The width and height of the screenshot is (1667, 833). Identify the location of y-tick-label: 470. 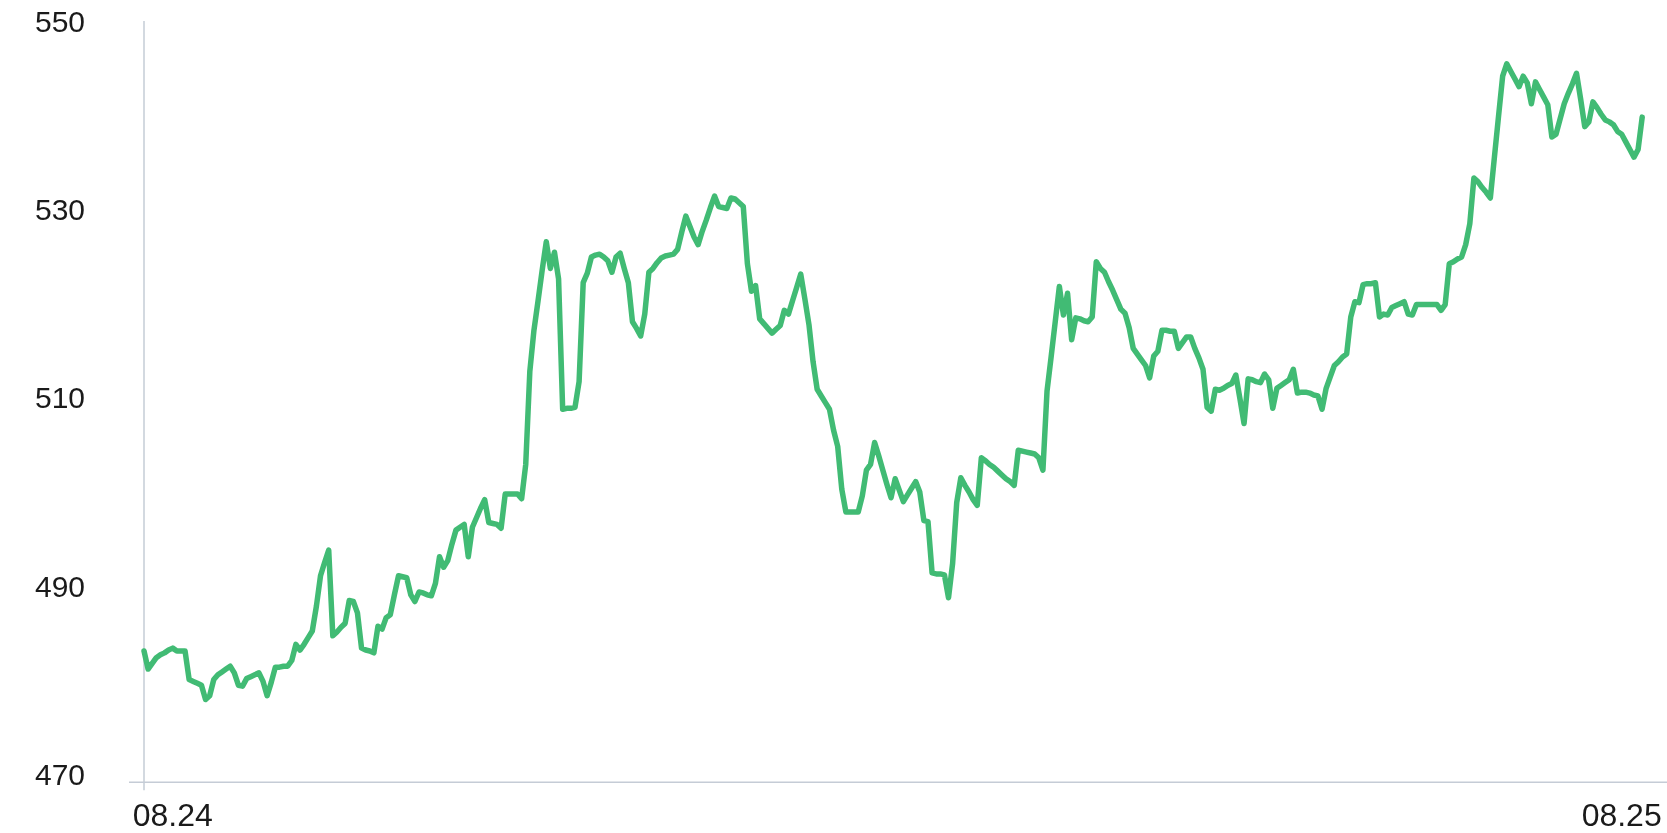
(60, 775).